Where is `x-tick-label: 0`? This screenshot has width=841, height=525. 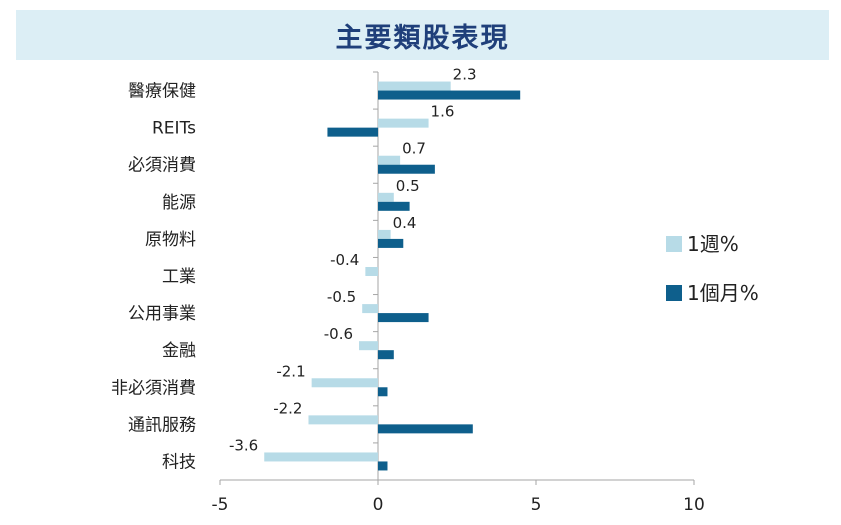
x-tick-label: 0 is located at coordinates (378, 505).